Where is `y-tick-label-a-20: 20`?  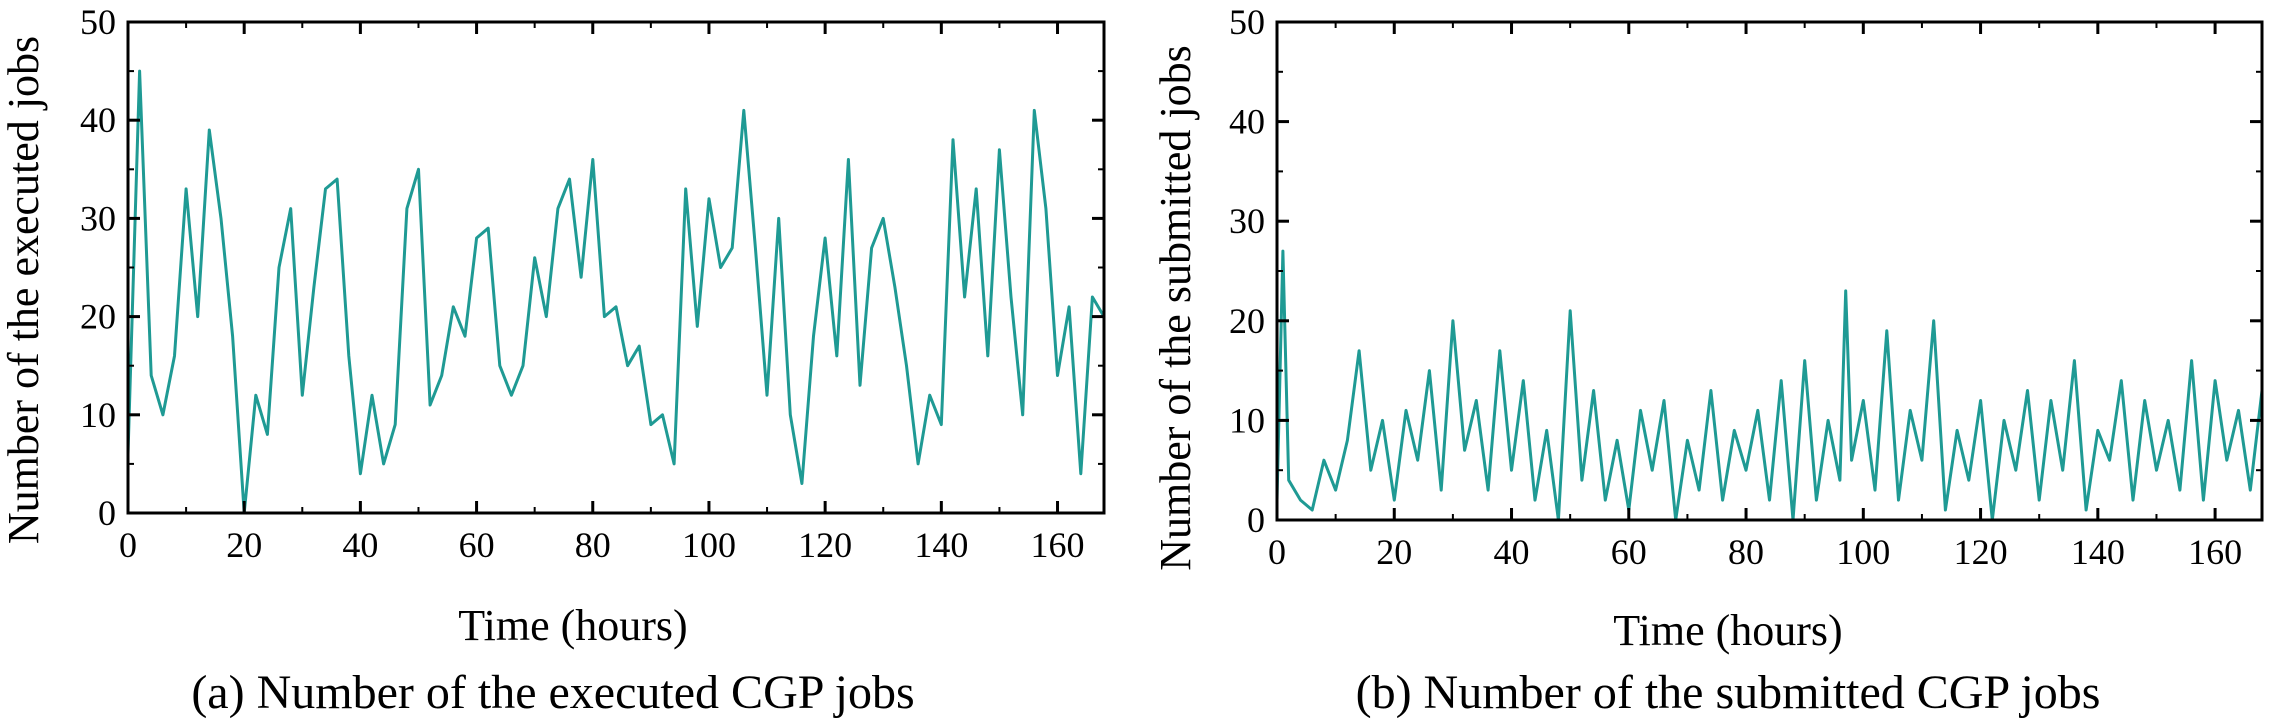 y-tick-label-a-20: 20 is located at coordinates (98, 317).